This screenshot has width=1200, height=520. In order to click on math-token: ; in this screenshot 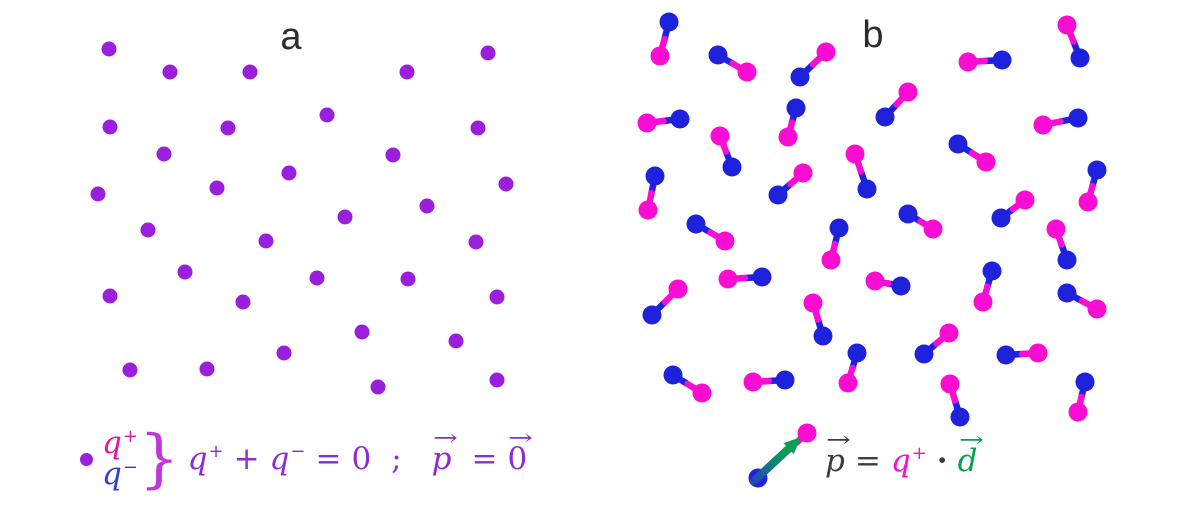, I will do `click(396, 458)`.